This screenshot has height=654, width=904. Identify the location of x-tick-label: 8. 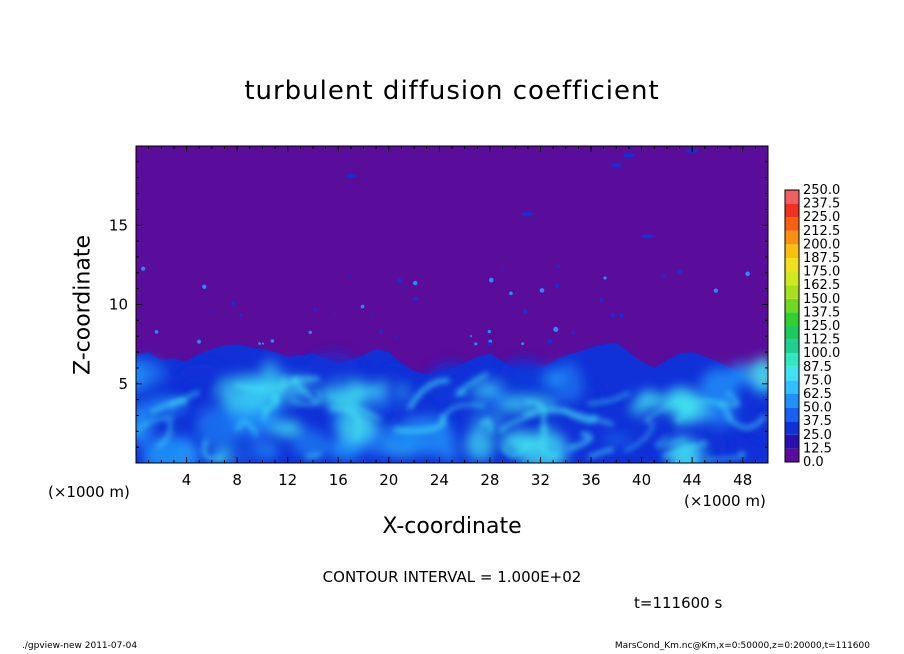
(237, 480).